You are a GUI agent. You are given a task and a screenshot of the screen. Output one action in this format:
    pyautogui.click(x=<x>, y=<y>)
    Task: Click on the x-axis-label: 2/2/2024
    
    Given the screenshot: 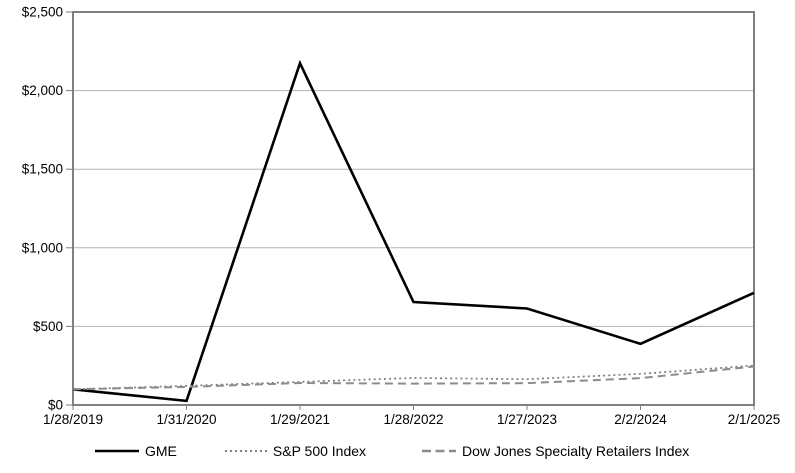 What is the action you would take?
    pyautogui.click(x=640, y=419)
    